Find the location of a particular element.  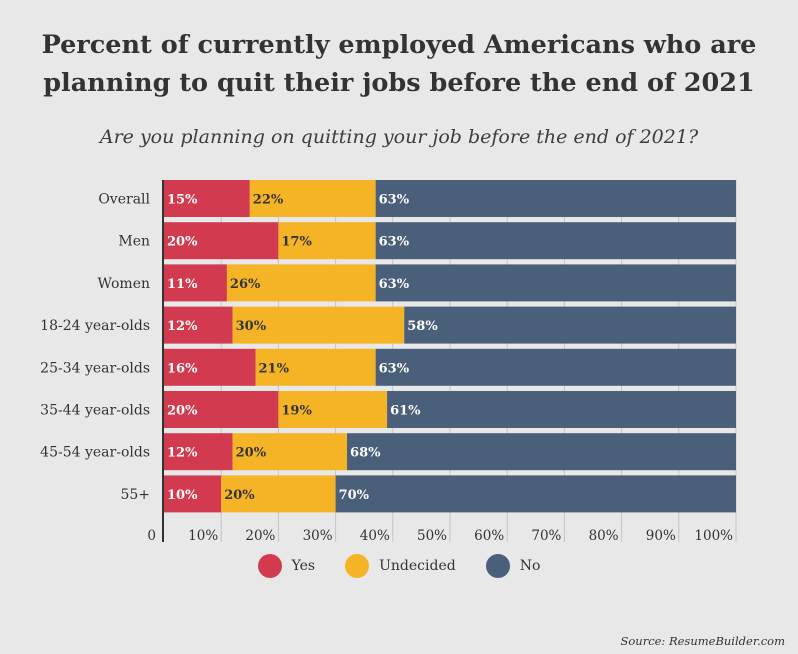

data-label-45-54-year-olds-undecided: 20% is located at coordinates (251, 453).